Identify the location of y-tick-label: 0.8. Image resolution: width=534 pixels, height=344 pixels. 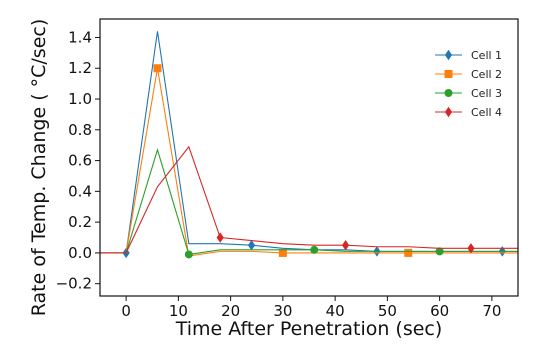
(80, 130).